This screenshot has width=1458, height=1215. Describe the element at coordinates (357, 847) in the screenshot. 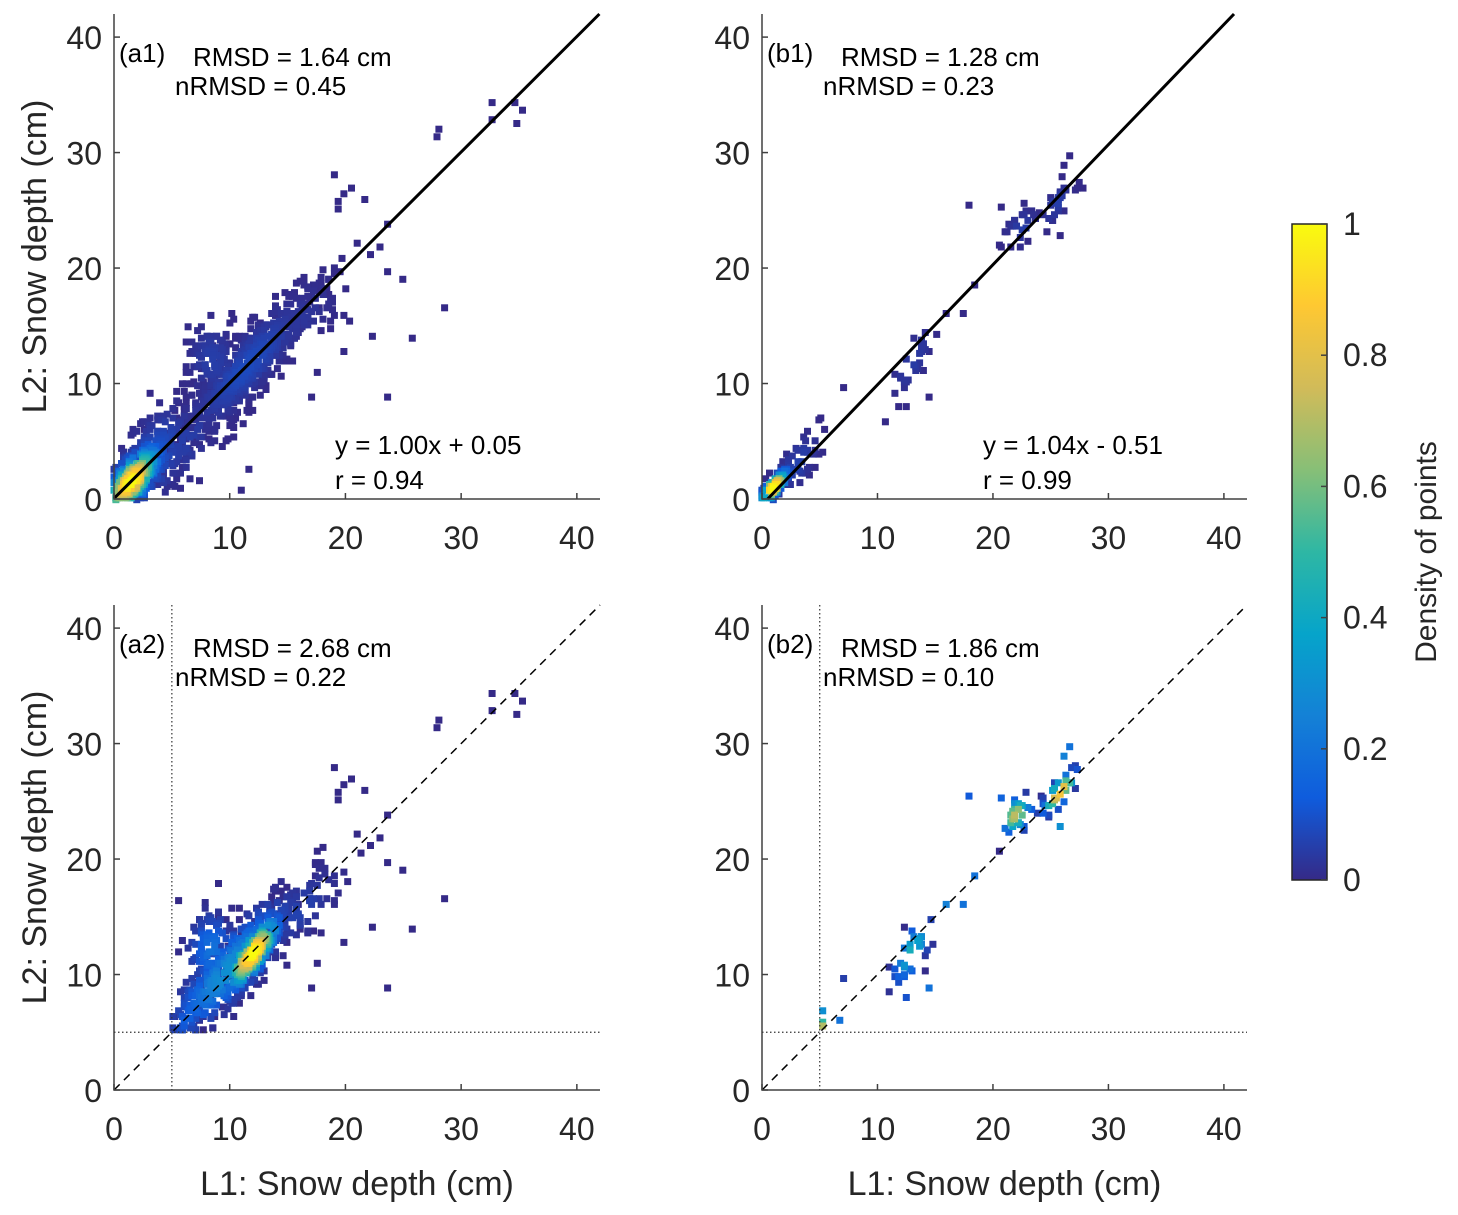

I see `one-to-one-line` at that location.